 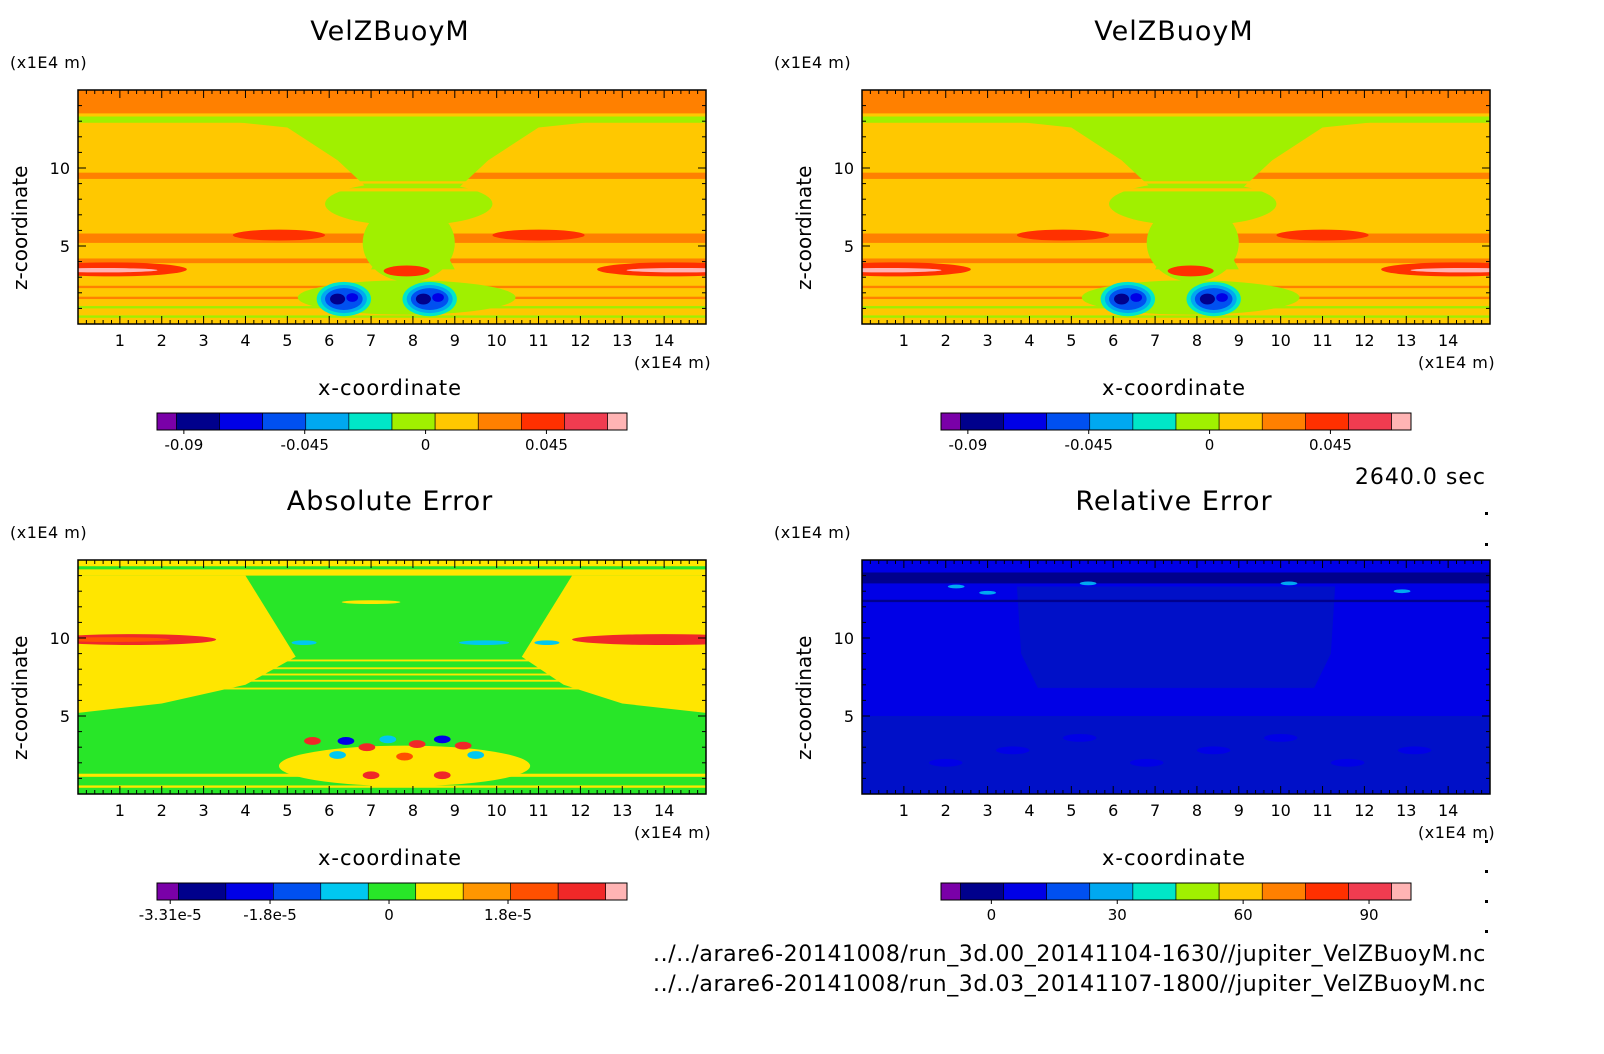 I want to click on x-tick-label: 12, so click(x=580, y=340).